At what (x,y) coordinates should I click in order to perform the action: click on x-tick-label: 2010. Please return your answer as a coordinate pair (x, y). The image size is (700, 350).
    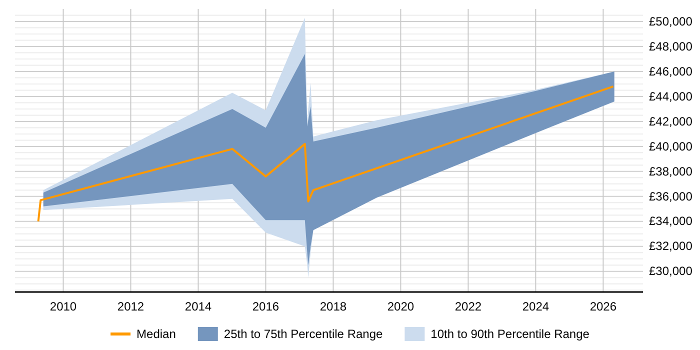
    Looking at the image, I should click on (63, 307).